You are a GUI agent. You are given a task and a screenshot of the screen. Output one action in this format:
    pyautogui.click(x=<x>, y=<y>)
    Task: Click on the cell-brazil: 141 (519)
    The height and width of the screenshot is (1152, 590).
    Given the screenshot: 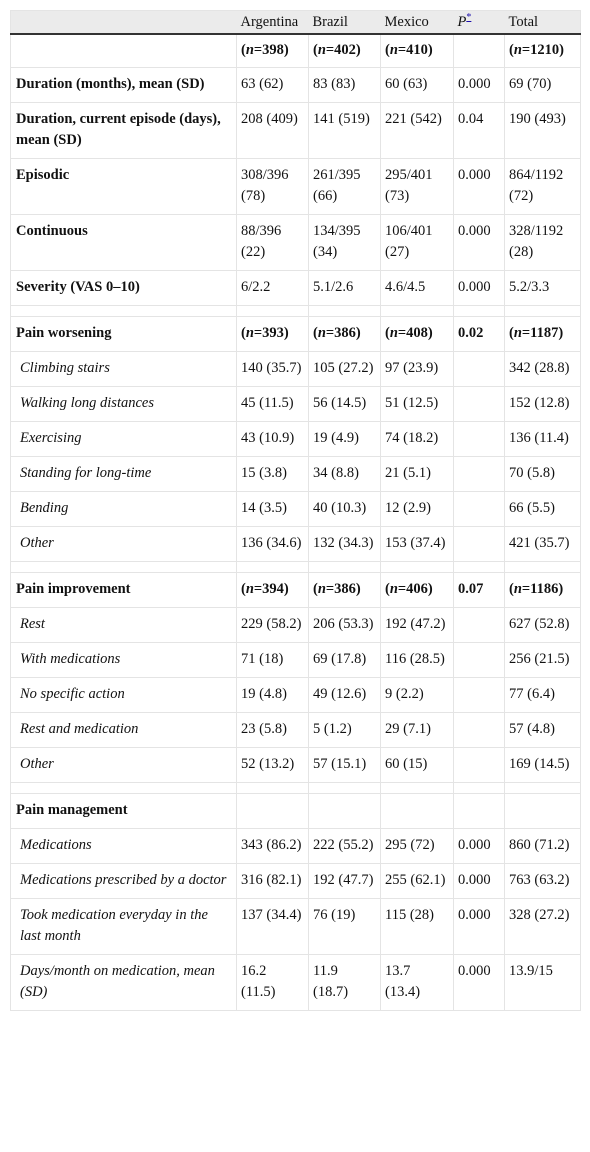 What is the action you would take?
    pyautogui.click(x=344, y=130)
    